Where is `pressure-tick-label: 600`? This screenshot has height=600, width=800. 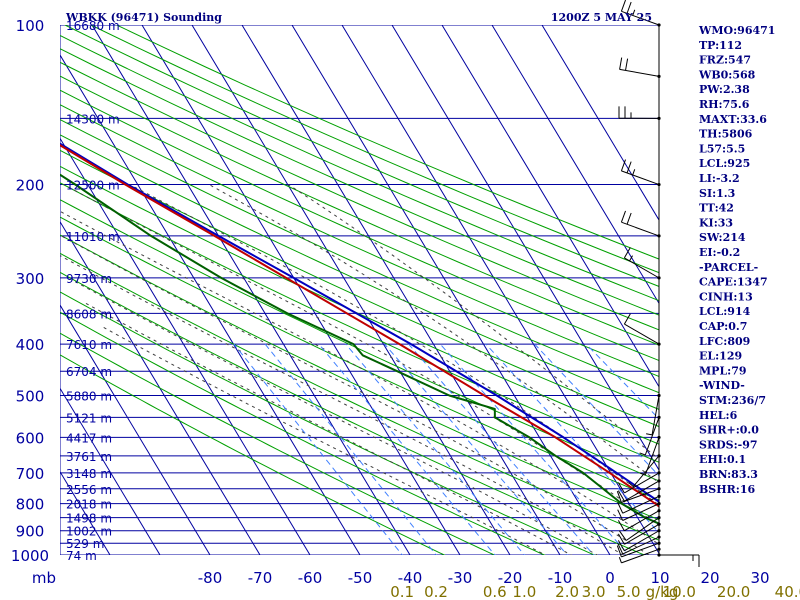 pressure-tick-label: 600 is located at coordinates (30, 438).